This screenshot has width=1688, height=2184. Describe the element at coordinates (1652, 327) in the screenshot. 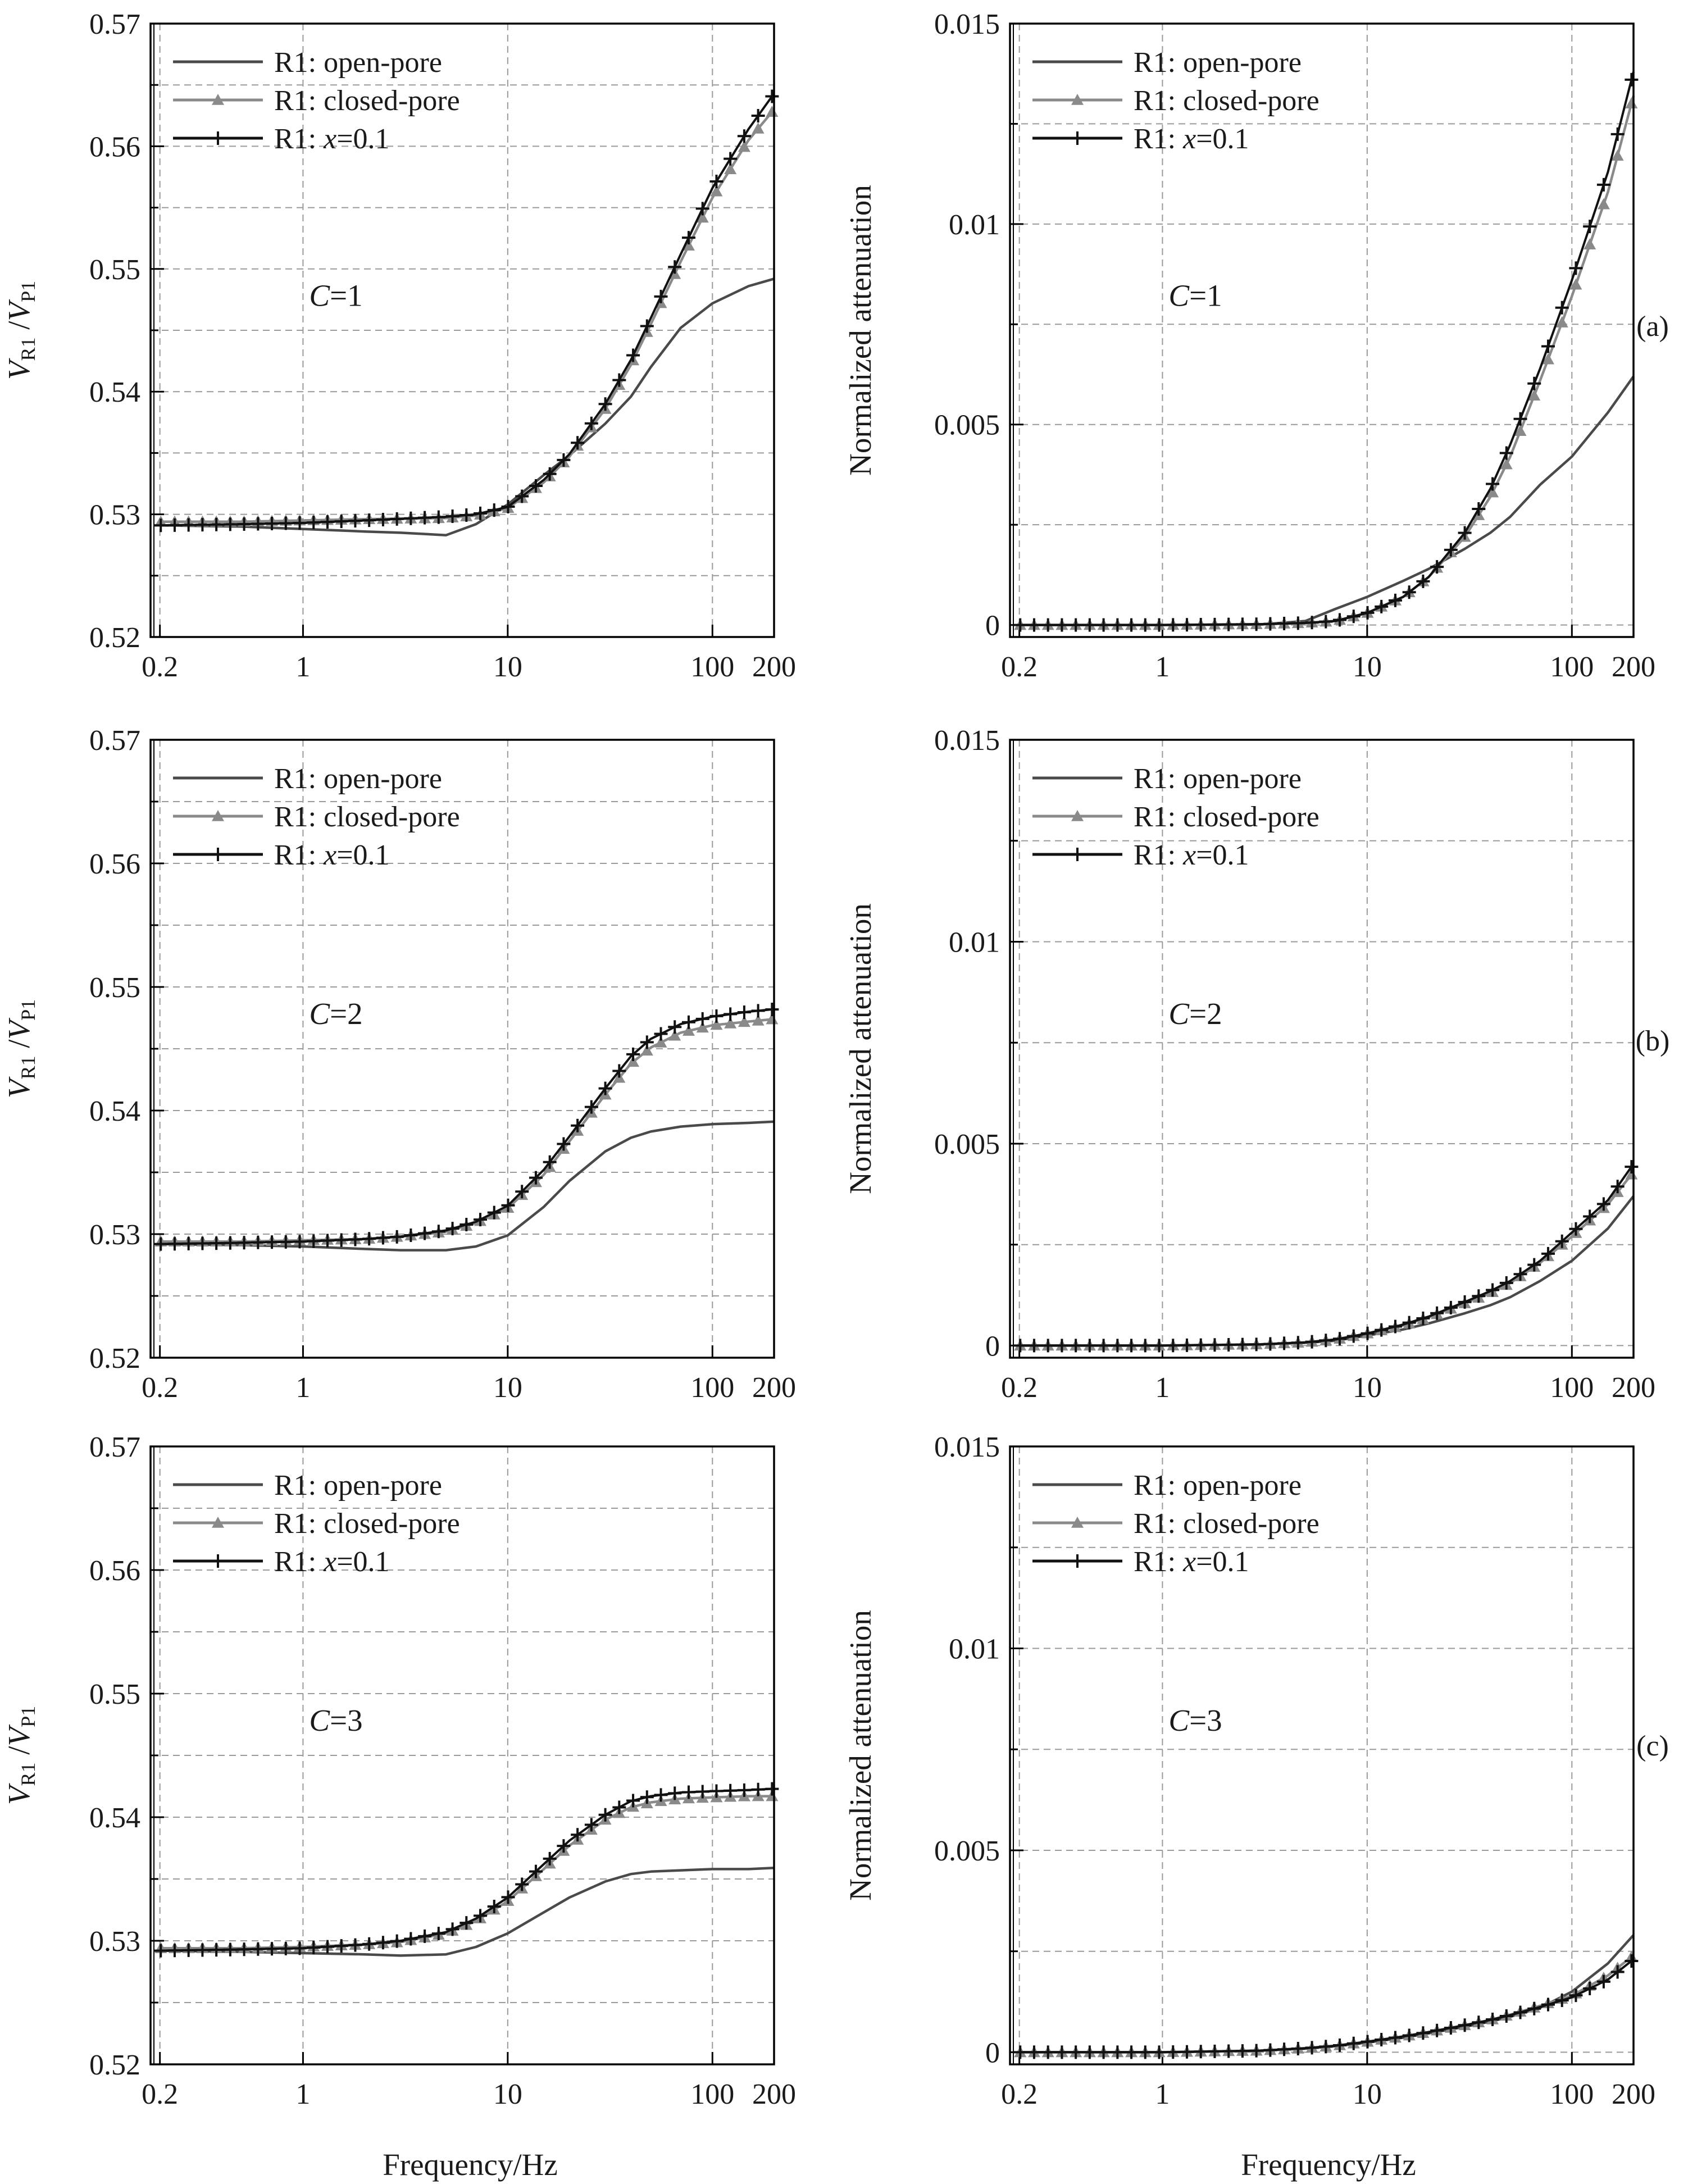

I see `panel-tag-a: (a)` at that location.